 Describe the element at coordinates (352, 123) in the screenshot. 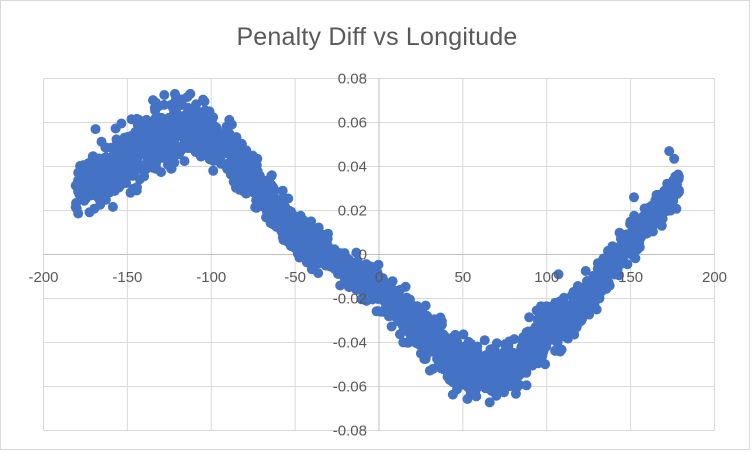

I see `y-tick-label: 0.06` at that location.